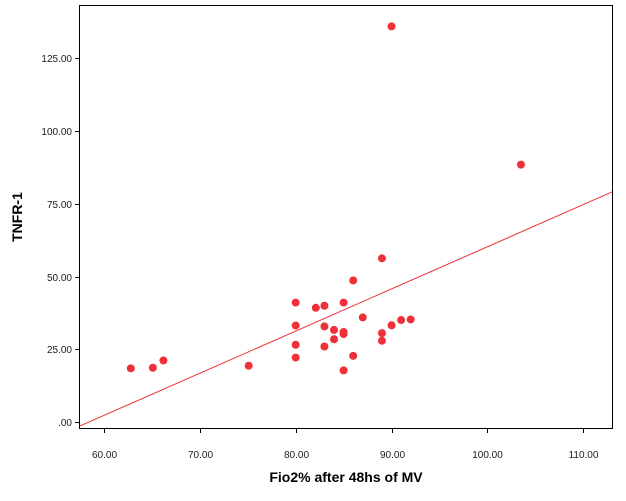 The height and width of the screenshot is (501, 626). What do you see at coordinates (104, 455) in the screenshot?
I see `x-tick-label: 60.00` at bounding box center [104, 455].